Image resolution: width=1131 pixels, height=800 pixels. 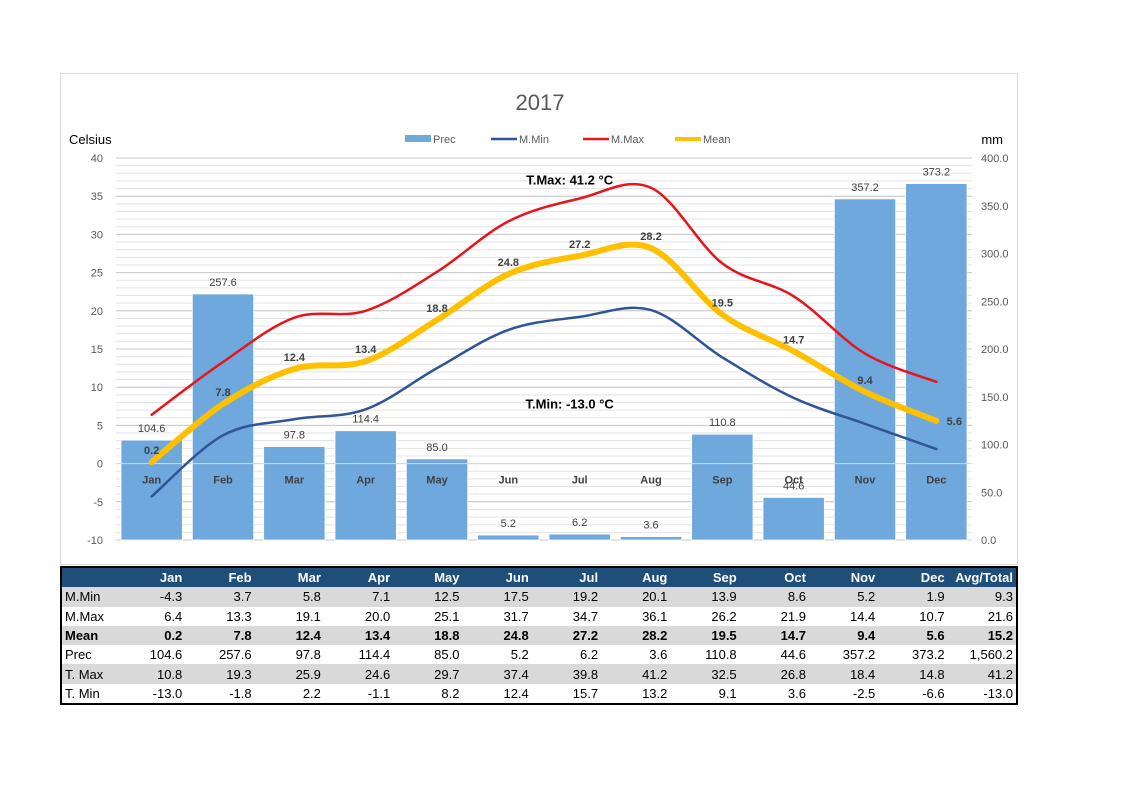 What do you see at coordinates (585, 693) in the screenshot?
I see `table-cell: 15.7` at bounding box center [585, 693].